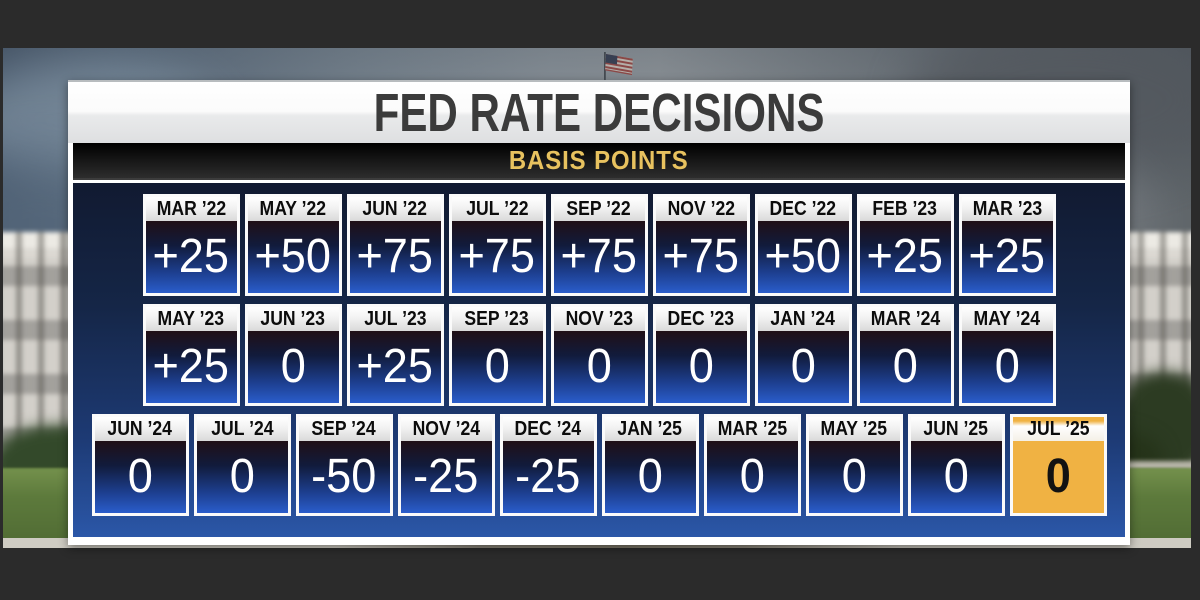 The height and width of the screenshot is (600, 1200). I want to click on rate-cell-sep-23: SEP ’23 0, so click(497, 355).